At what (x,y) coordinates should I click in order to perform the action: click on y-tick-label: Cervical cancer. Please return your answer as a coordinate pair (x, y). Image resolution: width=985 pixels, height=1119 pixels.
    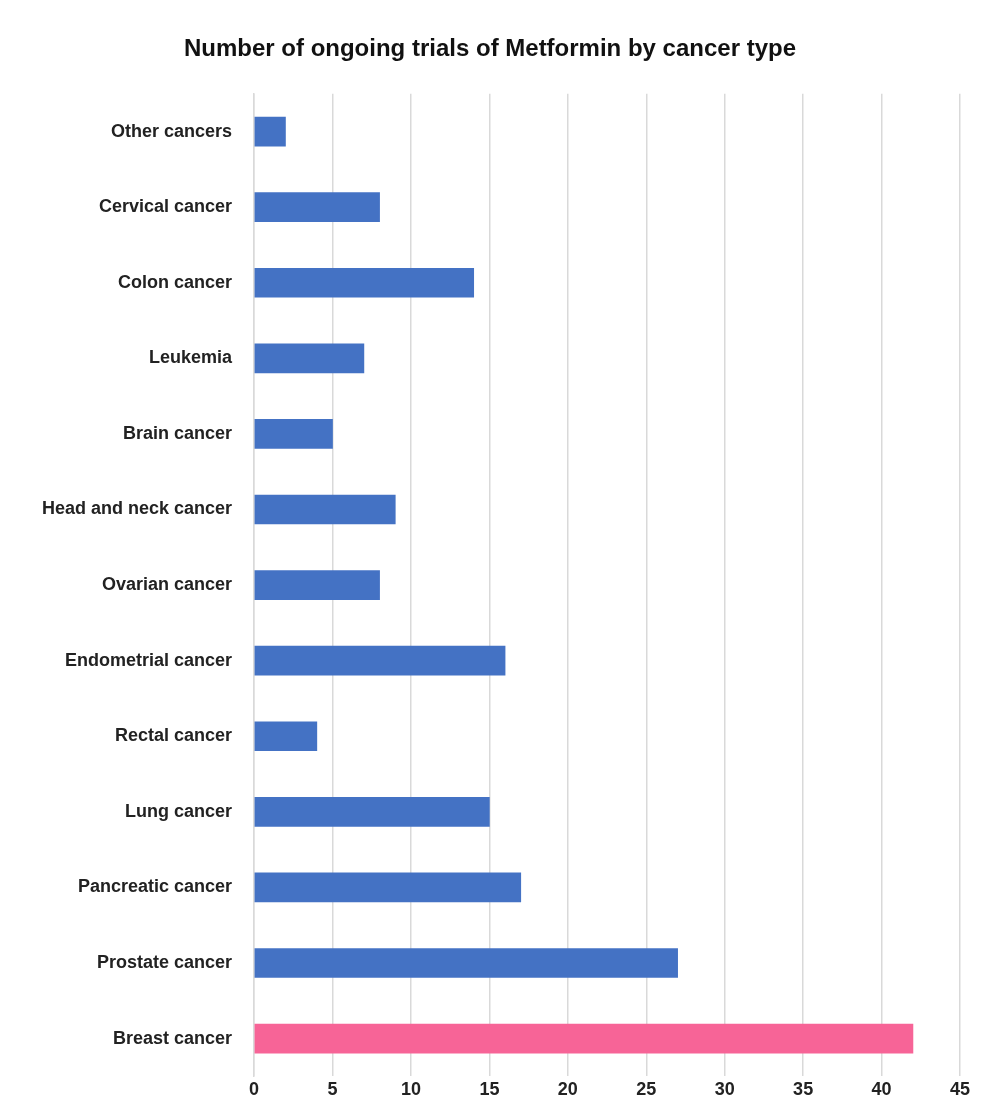
    Looking at the image, I should click on (166, 206).